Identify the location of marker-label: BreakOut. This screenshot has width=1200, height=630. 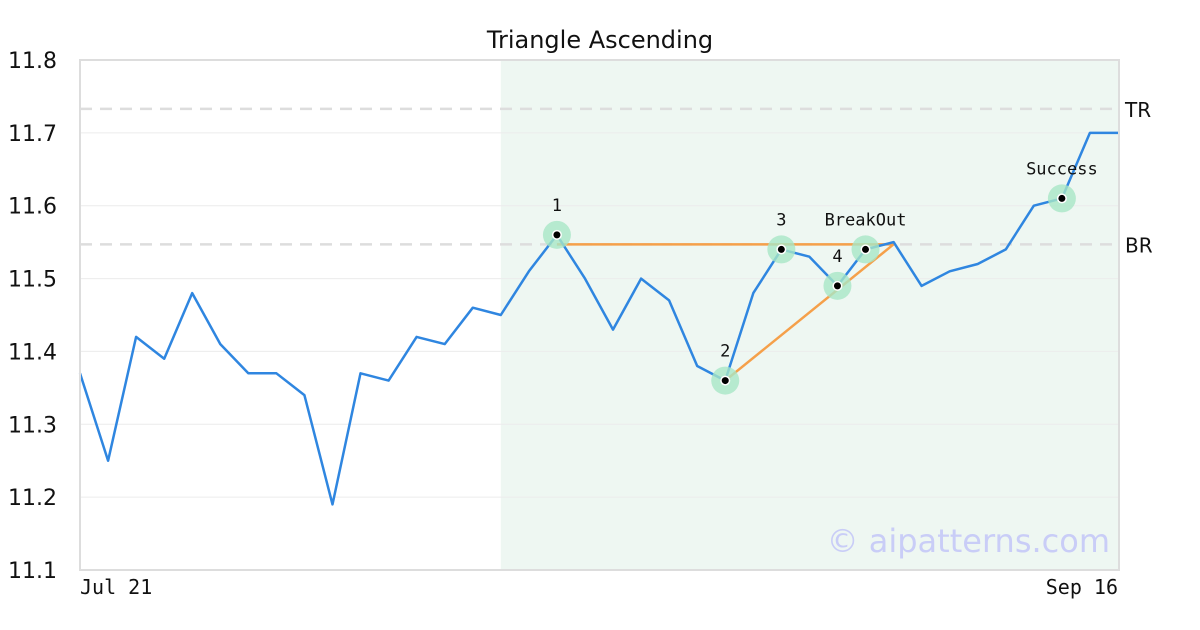
(866, 220).